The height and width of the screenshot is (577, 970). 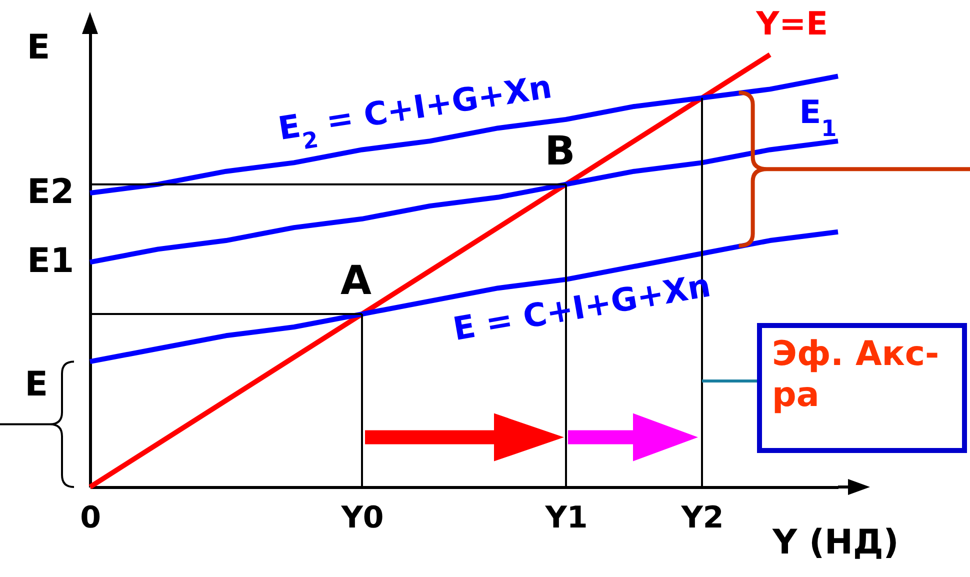 What do you see at coordinates (835, 542) in the screenshot?
I see `x-axis-title: Y (НД)` at bounding box center [835, 542].